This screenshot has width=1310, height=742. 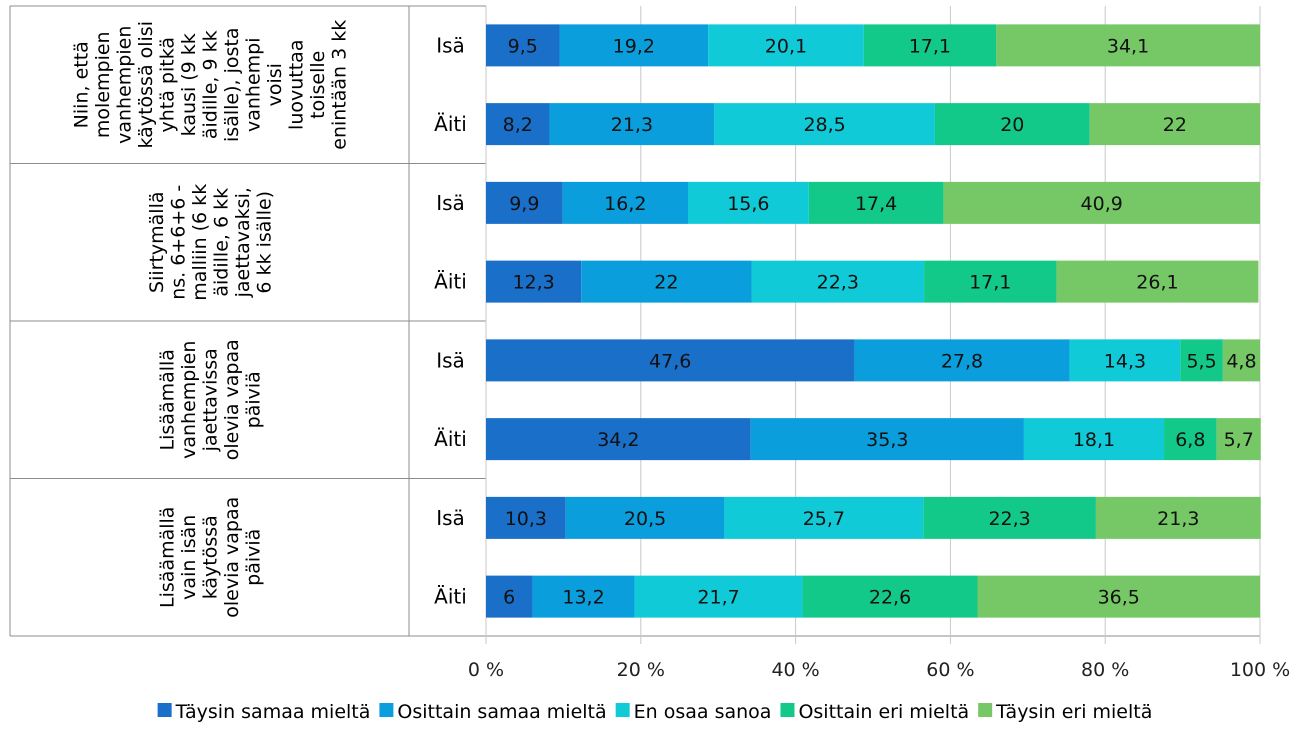 What do you see at coordinates (1239, 440) in the screenshot?
I see `data-label: 5,7` at bounding box center [1239, 440].